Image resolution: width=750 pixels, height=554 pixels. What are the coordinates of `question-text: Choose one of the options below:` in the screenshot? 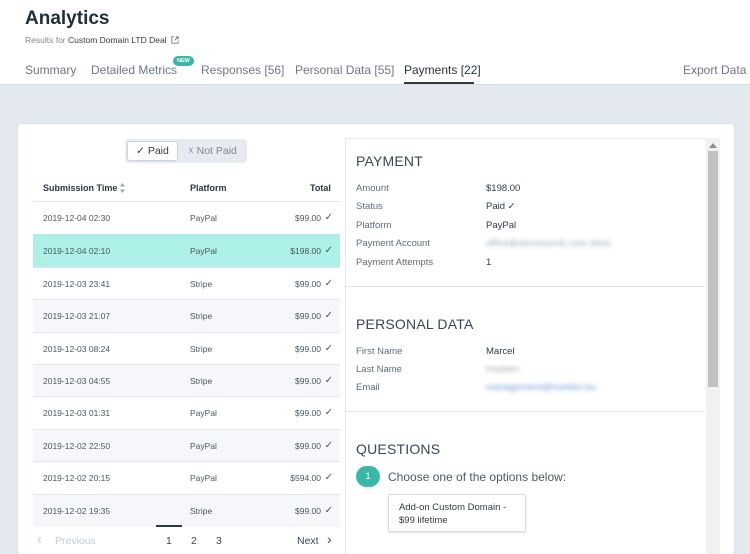 It's located at (477, 477).